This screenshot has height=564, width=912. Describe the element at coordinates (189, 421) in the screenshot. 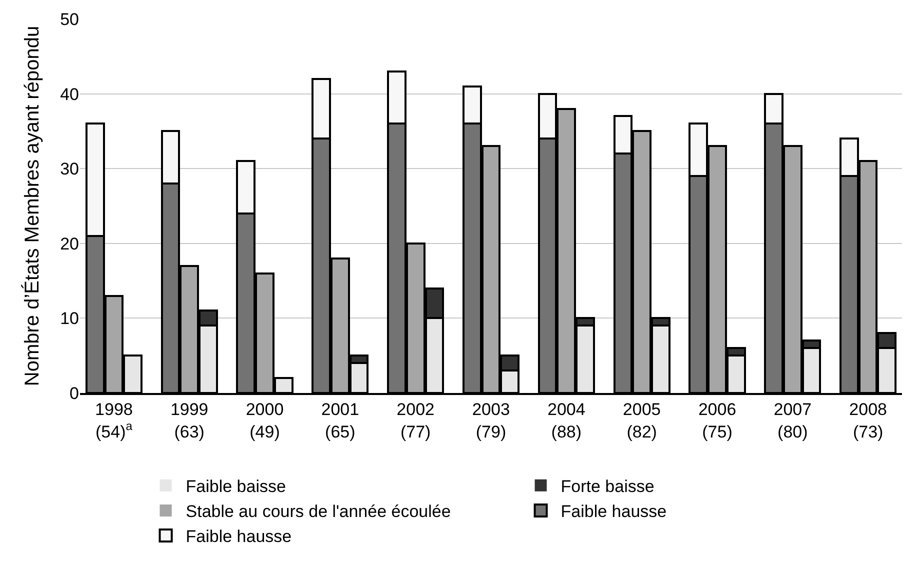

I see `x-tick-label: 1999 (63)` at that location.